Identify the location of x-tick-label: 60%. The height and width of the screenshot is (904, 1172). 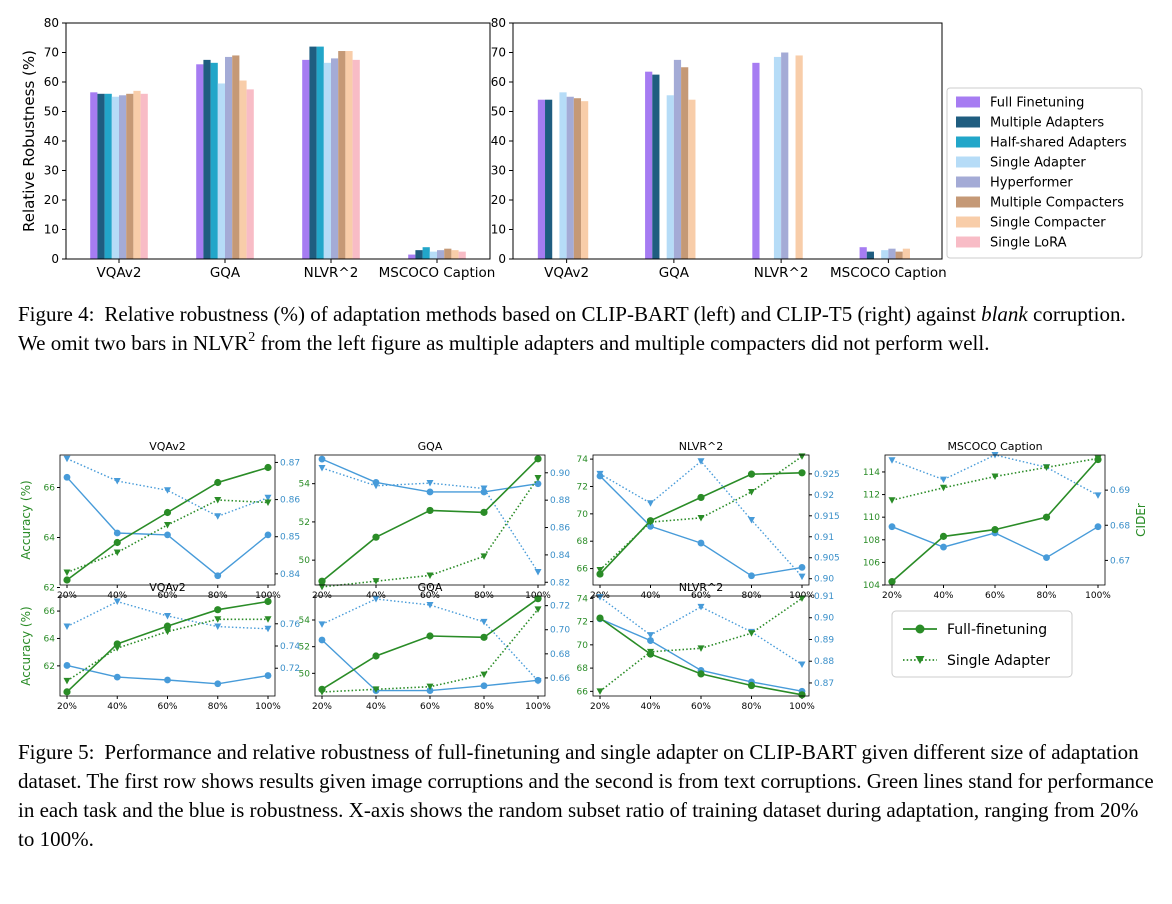
(167, 707).